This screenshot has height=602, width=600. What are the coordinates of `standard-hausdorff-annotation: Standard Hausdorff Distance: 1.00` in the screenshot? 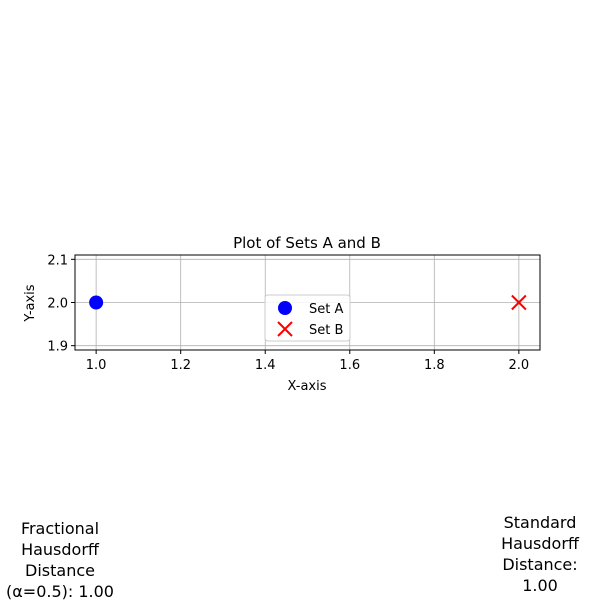 It's located at (520, 554).